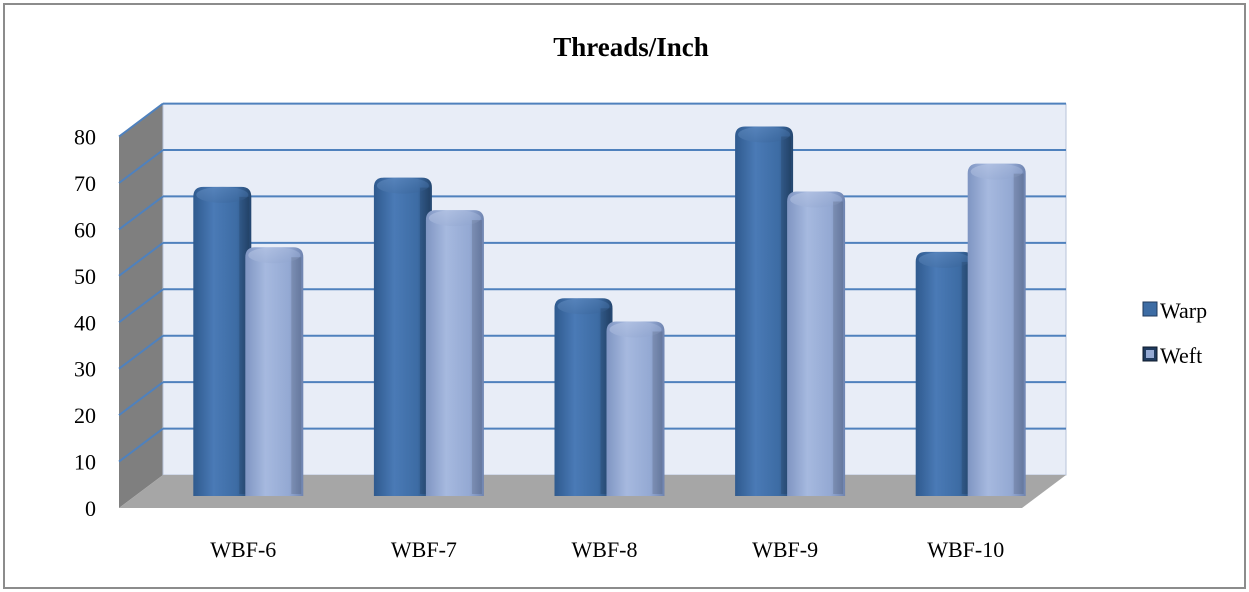 The image size is (1249, 592). What do you see at coordinates (85, 276) in the screenshot?
I see `y-tick-label: 50` at bounding box center [85, 276].